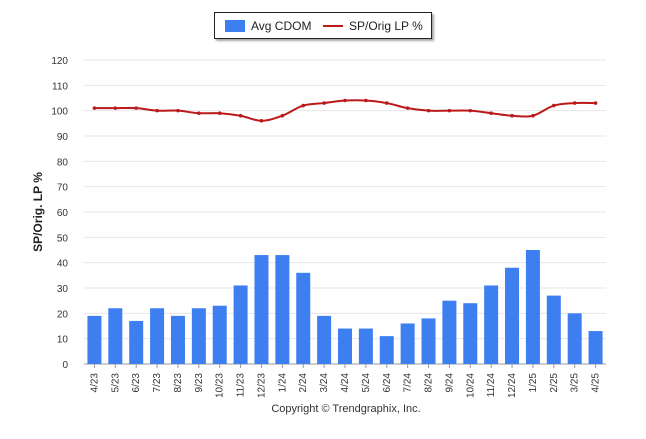 The height and width of the screenshot is (439, 646). What do you see at coordinates (386, 26) in the screenshot?
I see `legend-line-label: SP/Orig LP %` at bounding box center [386, 26].